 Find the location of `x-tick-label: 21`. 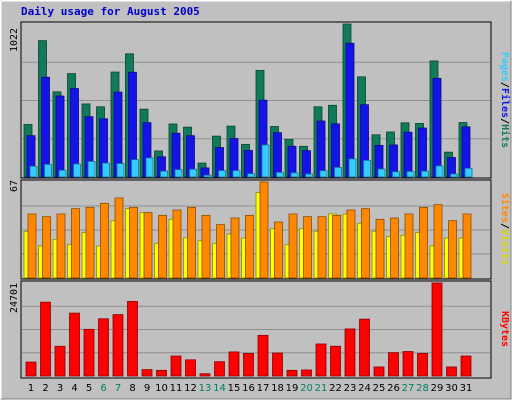

x-tick-label: 21 is located at coordinates (321, 388).